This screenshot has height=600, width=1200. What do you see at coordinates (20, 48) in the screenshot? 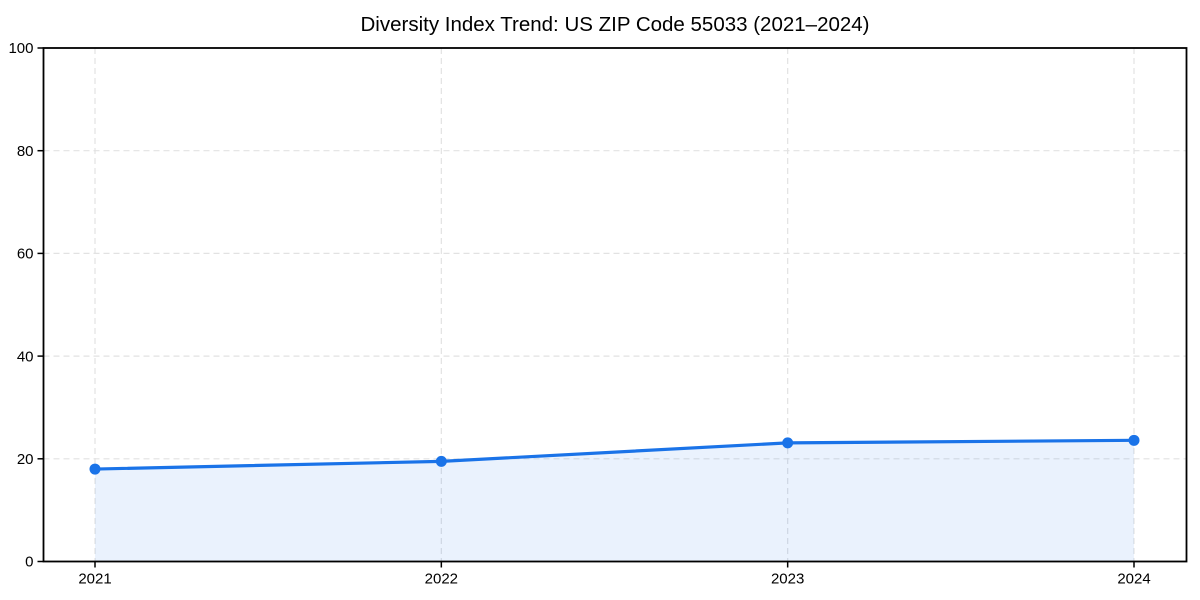
I see `y-tick-label: 100` at bounding box center [20, 48].